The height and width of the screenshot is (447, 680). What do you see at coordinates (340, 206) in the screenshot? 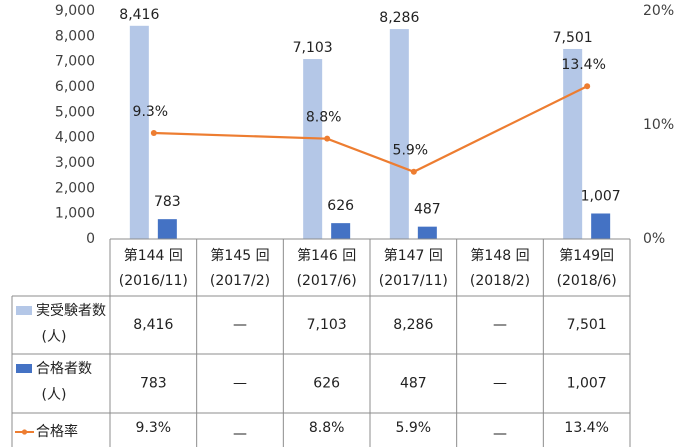
I see `bar-data-label: 626` at bounding box center [340, 206].